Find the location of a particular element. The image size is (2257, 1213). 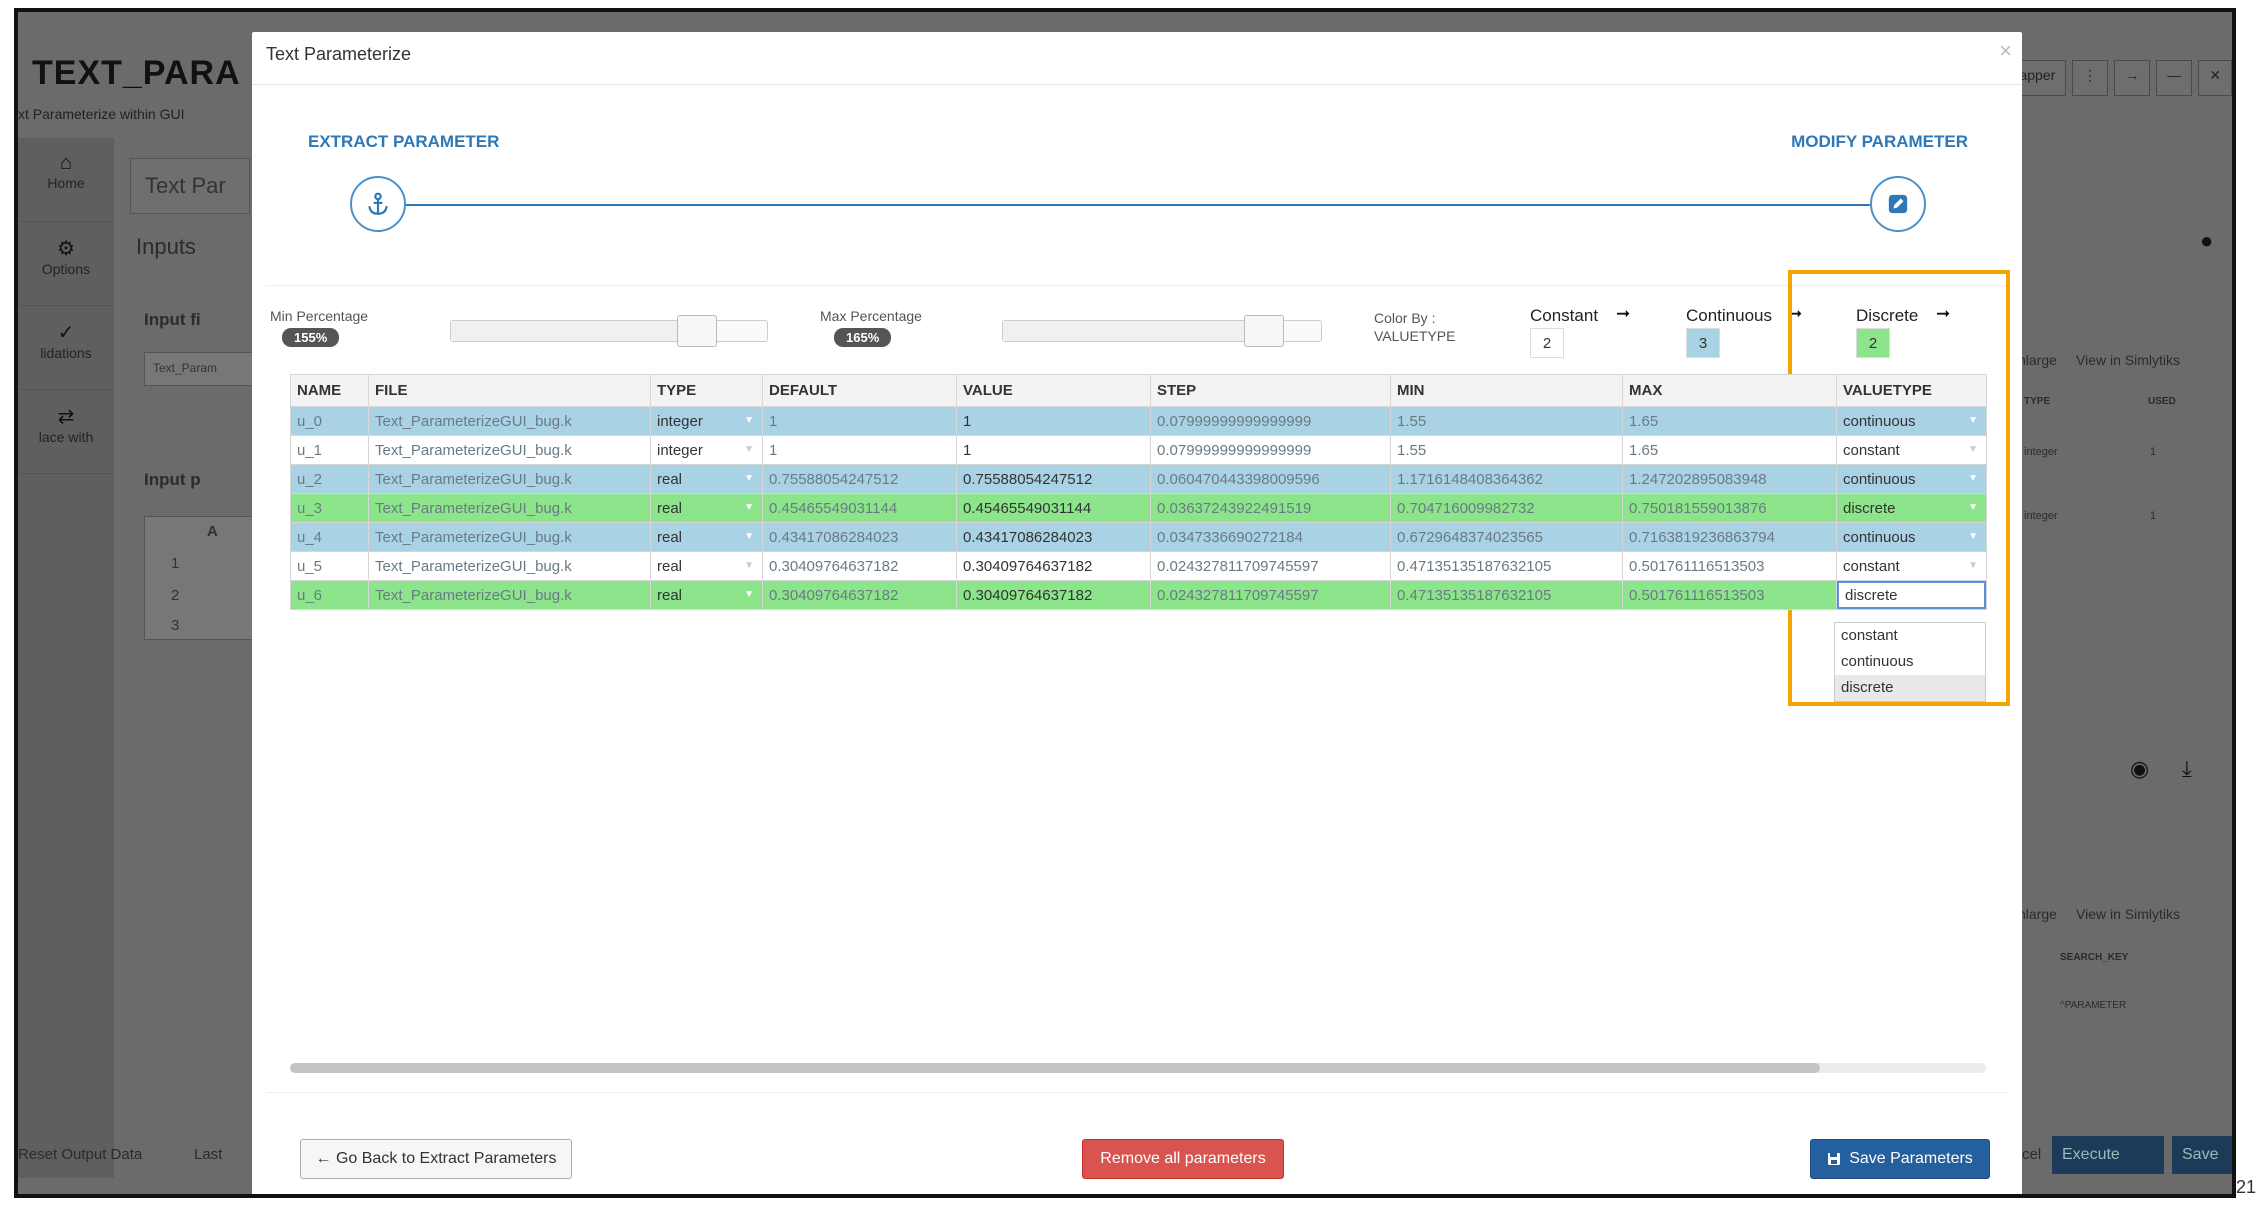

edit-icon is located at coordinates (1898, 204).